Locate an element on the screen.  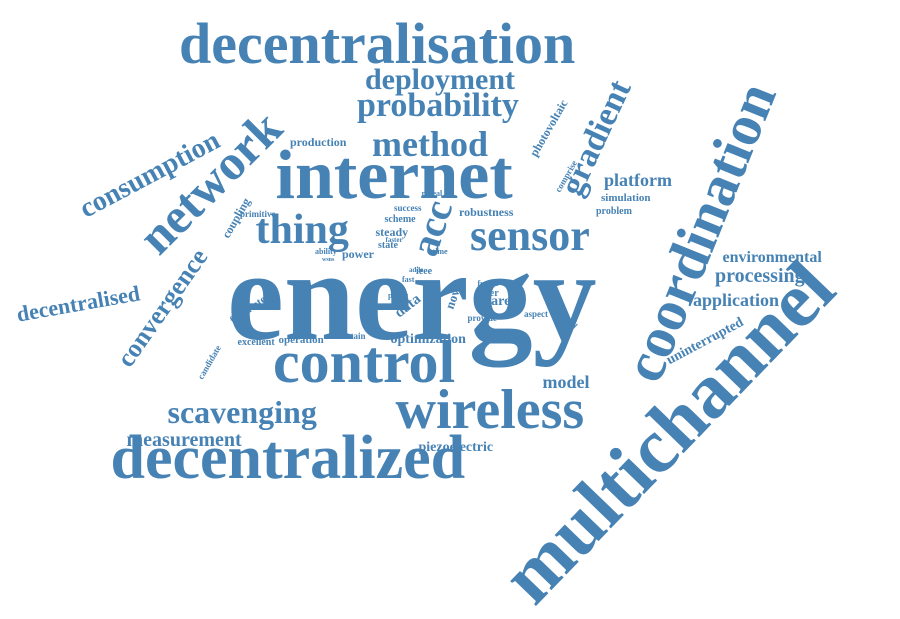
word-photovoltaic: photovoltaic is located at coordinates (548, 128).